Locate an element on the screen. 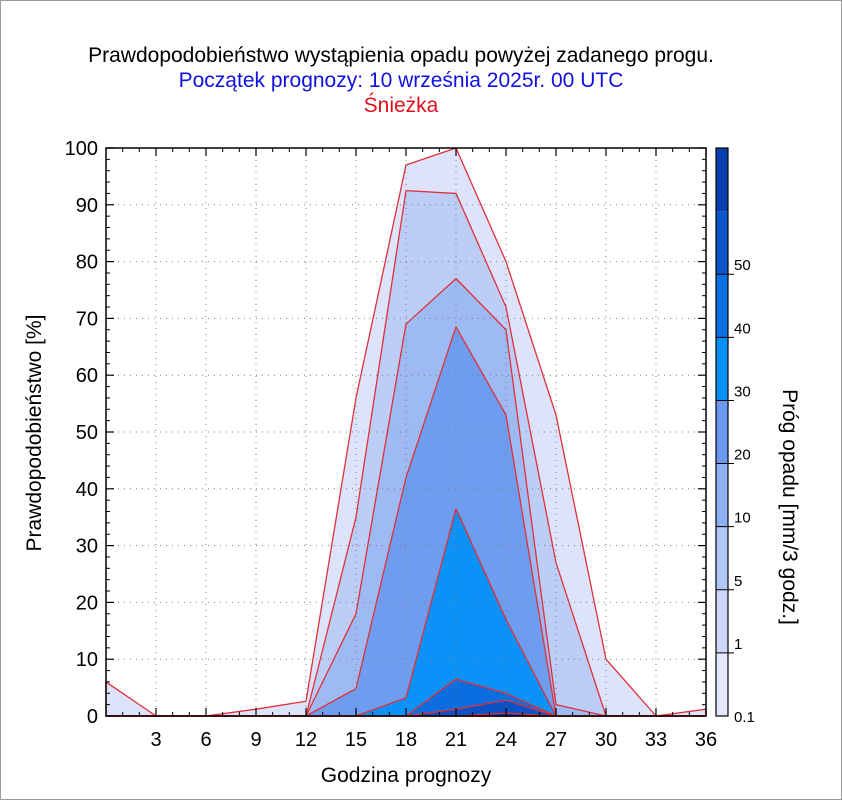  x-tick-label: 24 is located at coordinates (506, 740).